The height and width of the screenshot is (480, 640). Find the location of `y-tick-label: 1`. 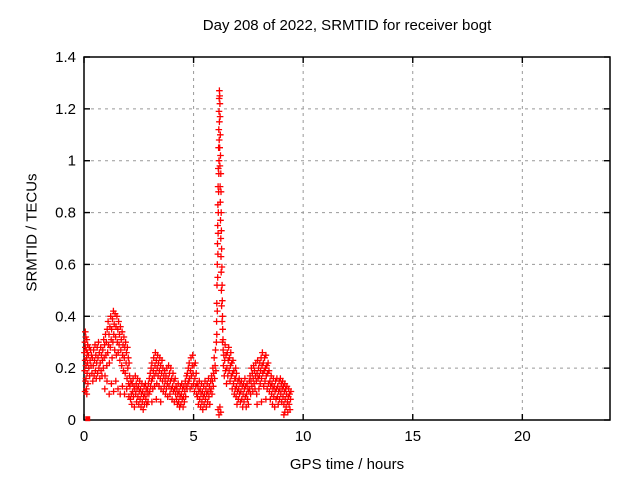

y-tick-label: 1 is located at coordinates (72, 161).